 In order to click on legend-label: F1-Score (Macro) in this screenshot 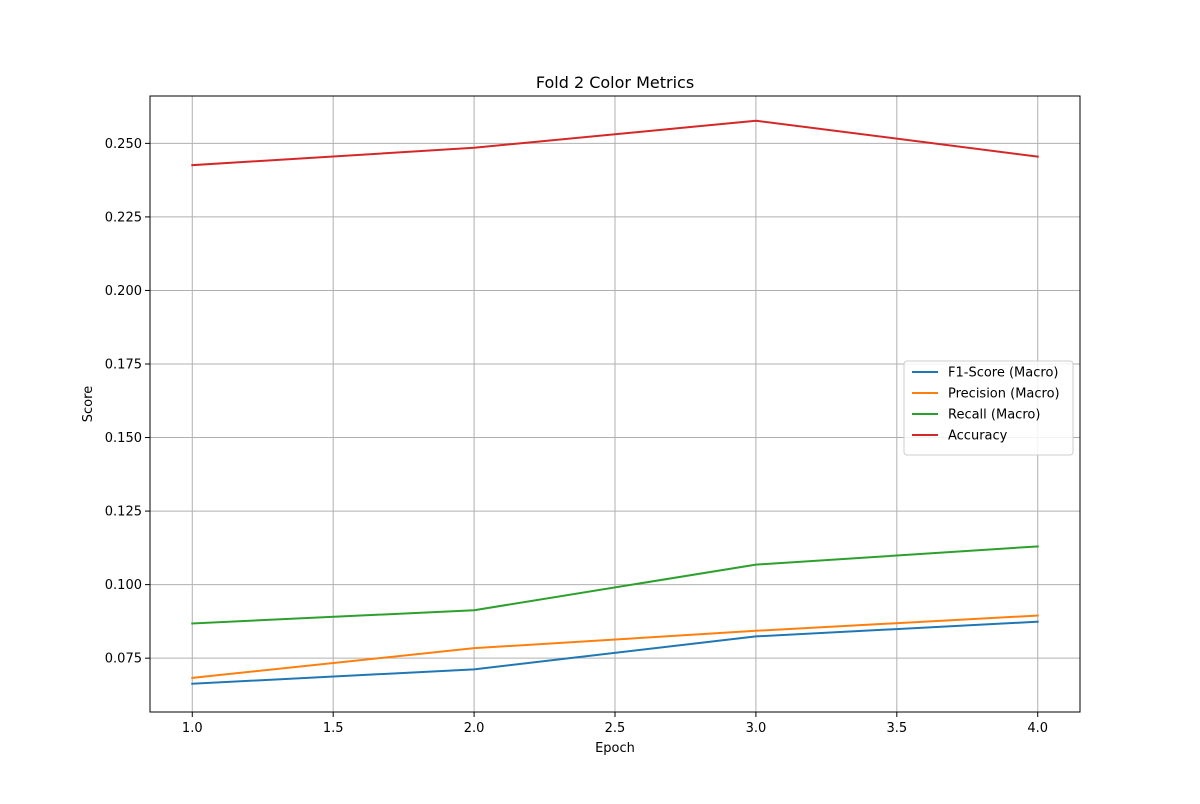, I will do `click(1003, 373)`.